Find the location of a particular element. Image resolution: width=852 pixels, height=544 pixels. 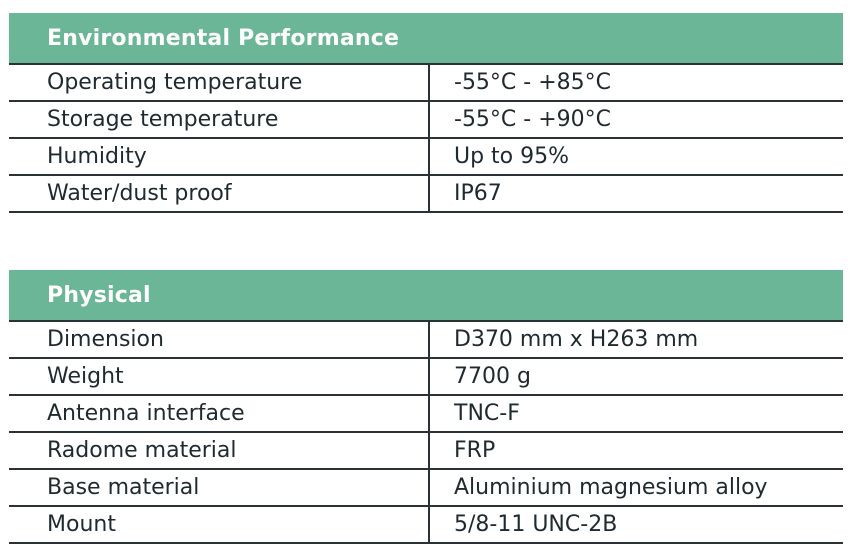

row-value: 5/8-11 UNC-2B is located at coordinates (536, 524).